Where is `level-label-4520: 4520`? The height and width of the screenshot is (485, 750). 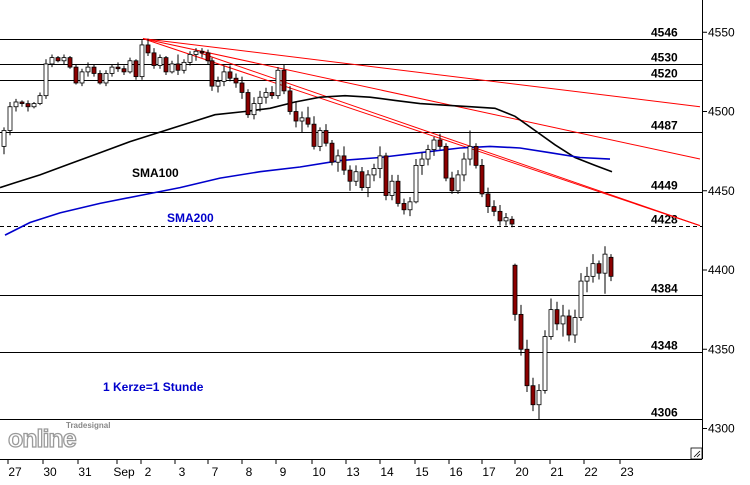
level-label-4520: 4520 is located at coordinates (664, 74).